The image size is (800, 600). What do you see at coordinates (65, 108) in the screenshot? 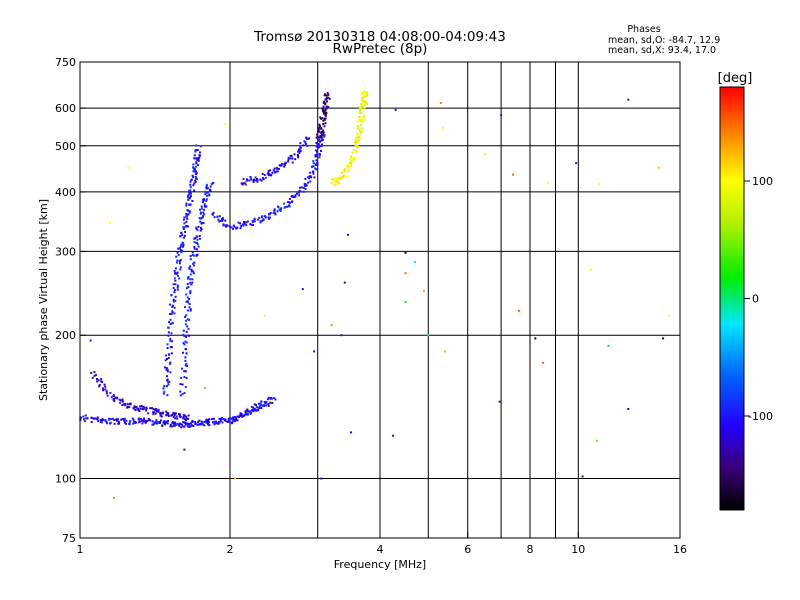
I see `y-tick-label: 600` at bounding box center [65, 108].